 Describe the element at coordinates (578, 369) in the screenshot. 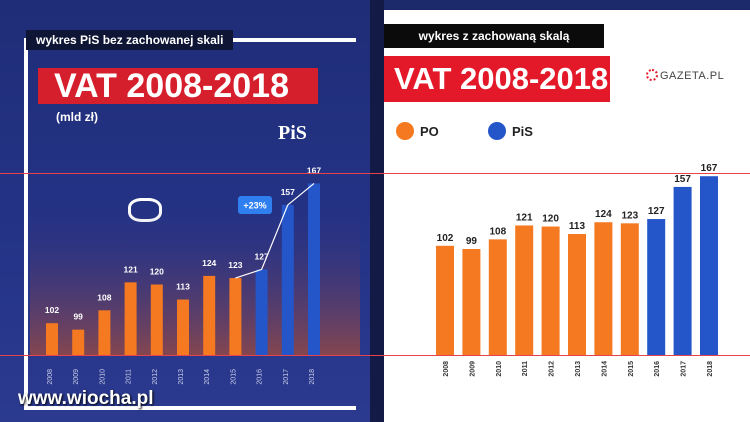

I see `right-year-label-2013: 2013` at that location.